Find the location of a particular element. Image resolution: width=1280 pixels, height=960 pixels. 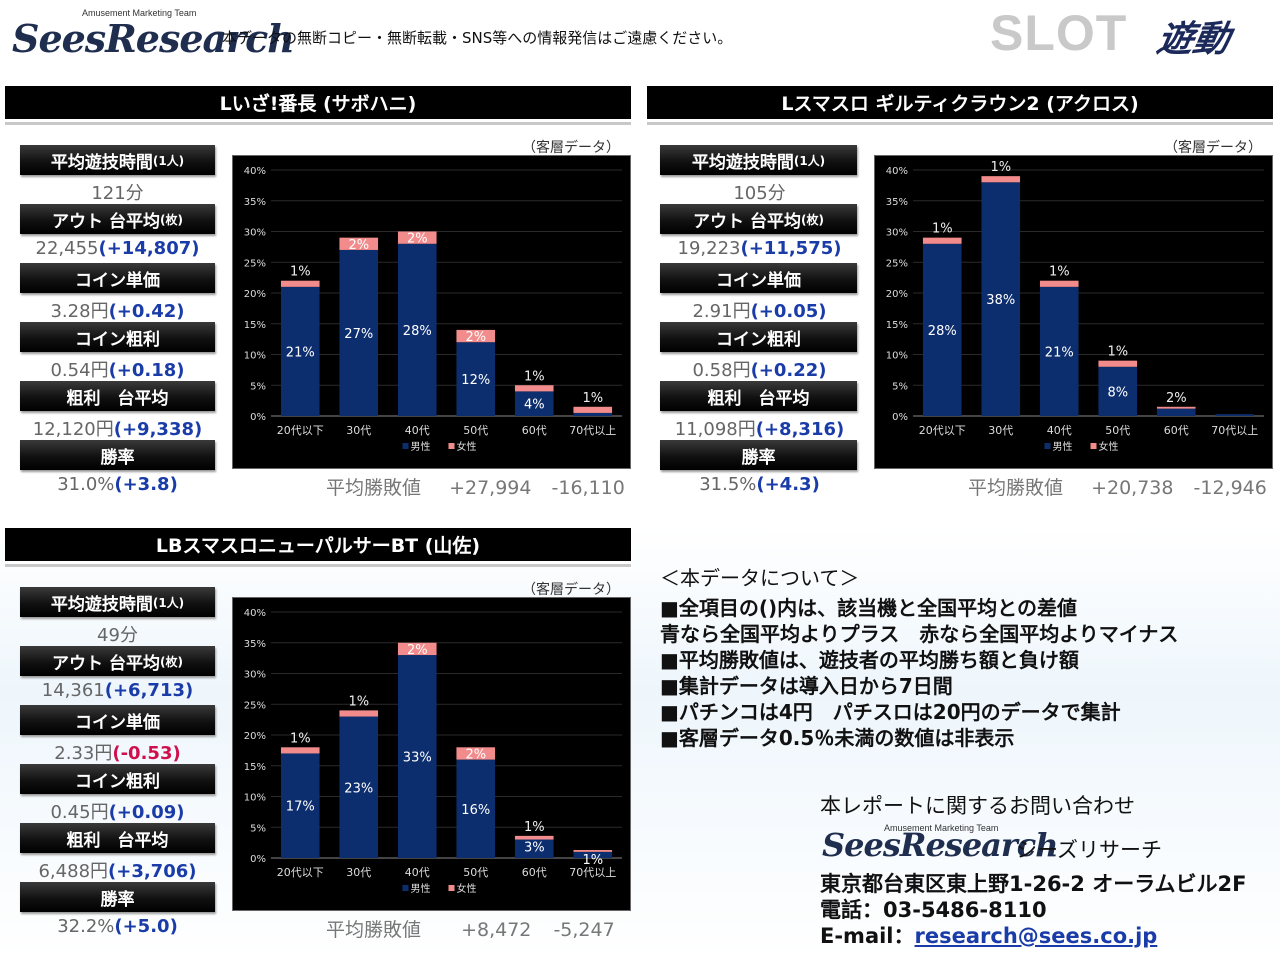

profit-value: 6,488円(+3,706) is located at coordinates (117, 871).